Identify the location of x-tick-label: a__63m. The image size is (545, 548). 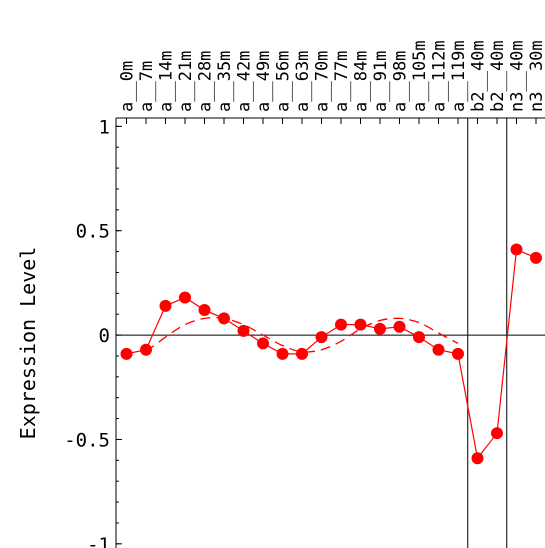
(303, 81).